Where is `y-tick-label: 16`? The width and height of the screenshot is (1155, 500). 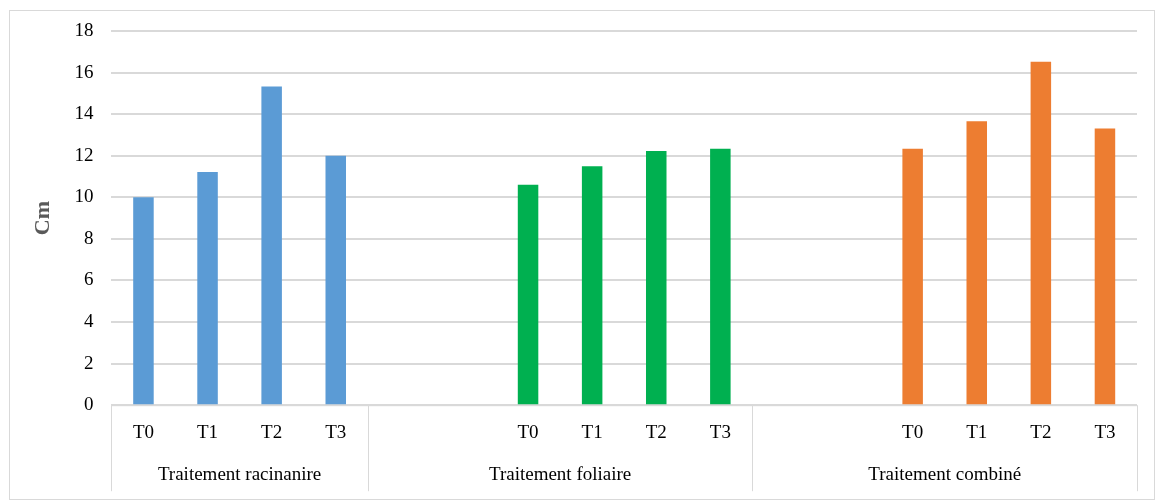 y-tick-label: 16 is located at coordinates (84, 71).